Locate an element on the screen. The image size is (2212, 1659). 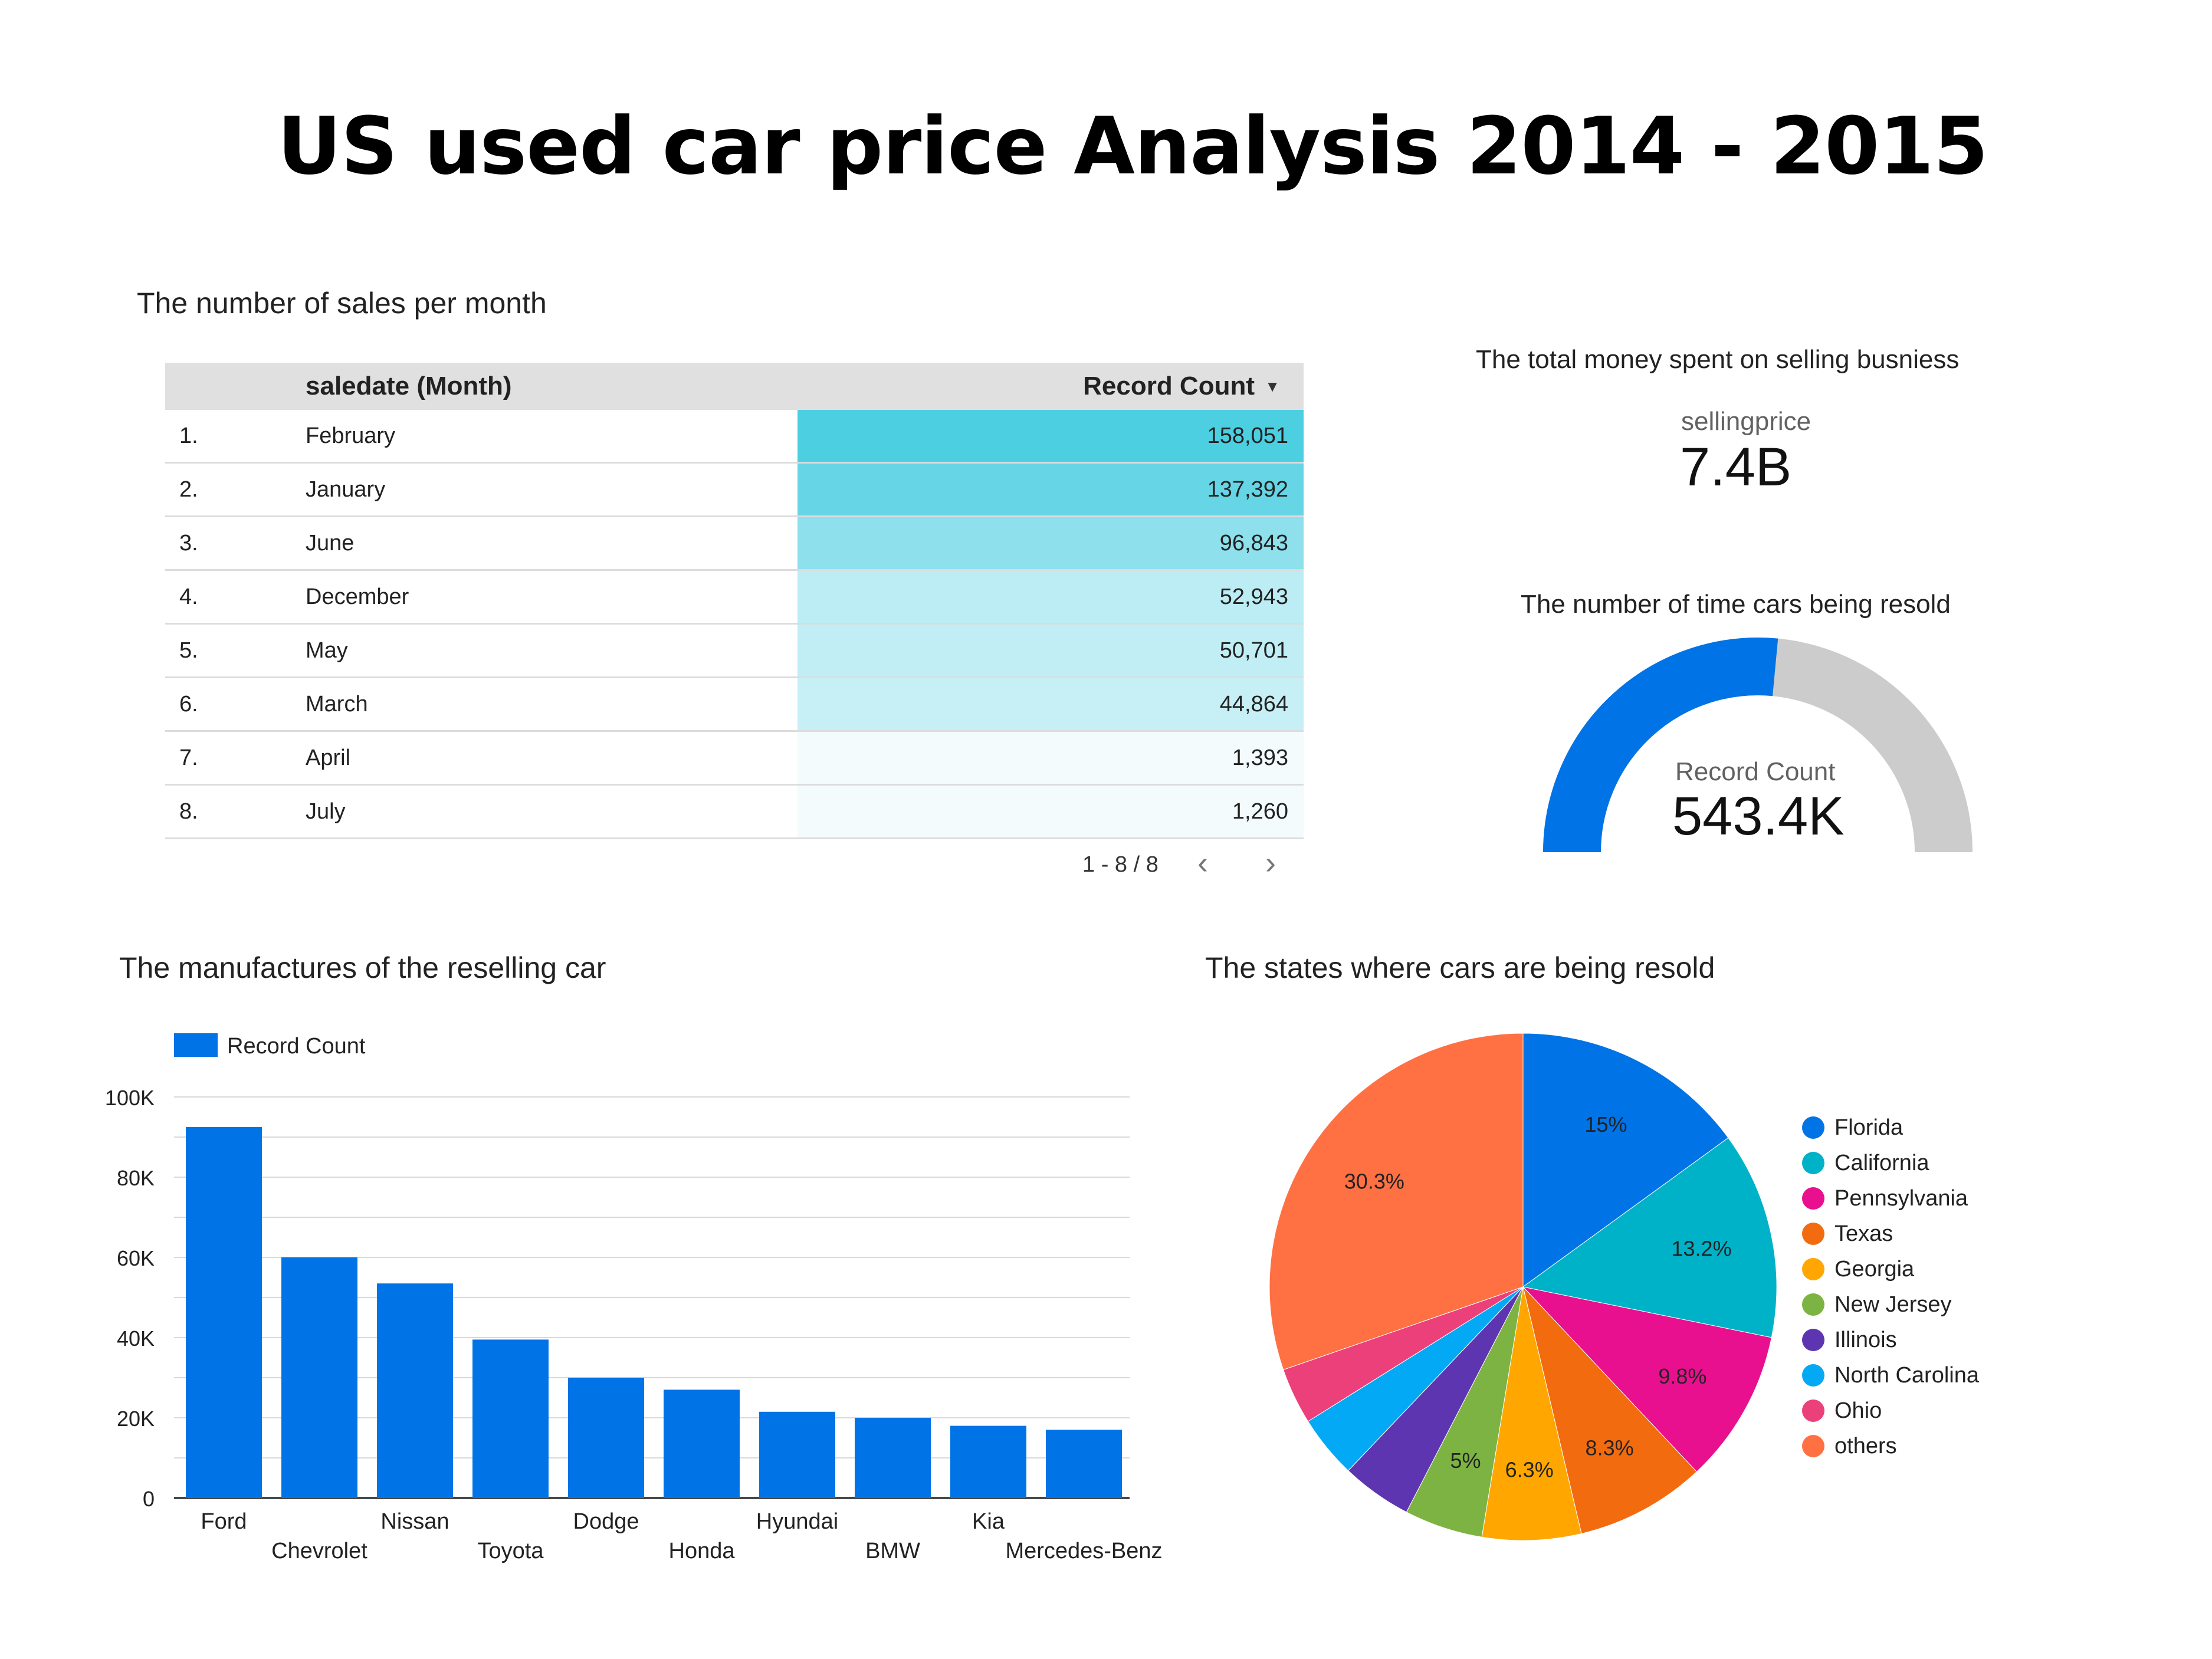
pie-slice-label: 15% is located at coordinates (1606, 1124).